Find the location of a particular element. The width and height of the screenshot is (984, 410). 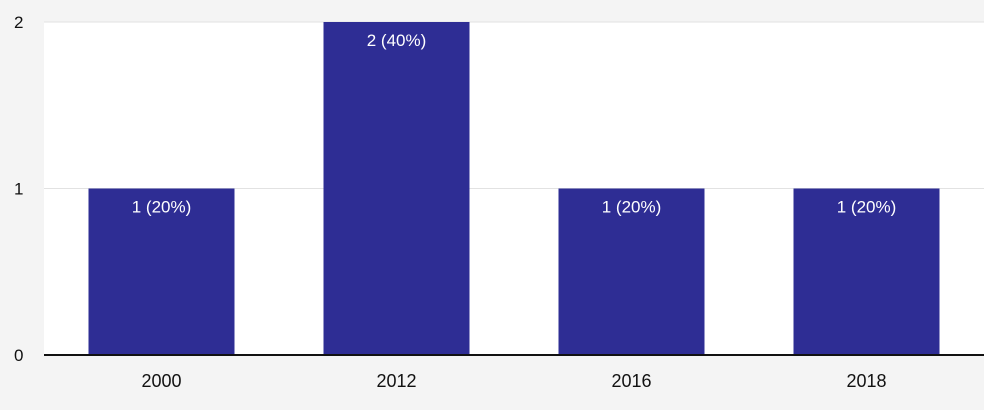

x-tick-label-2016: 2016 is located at coordinates (631, 381).